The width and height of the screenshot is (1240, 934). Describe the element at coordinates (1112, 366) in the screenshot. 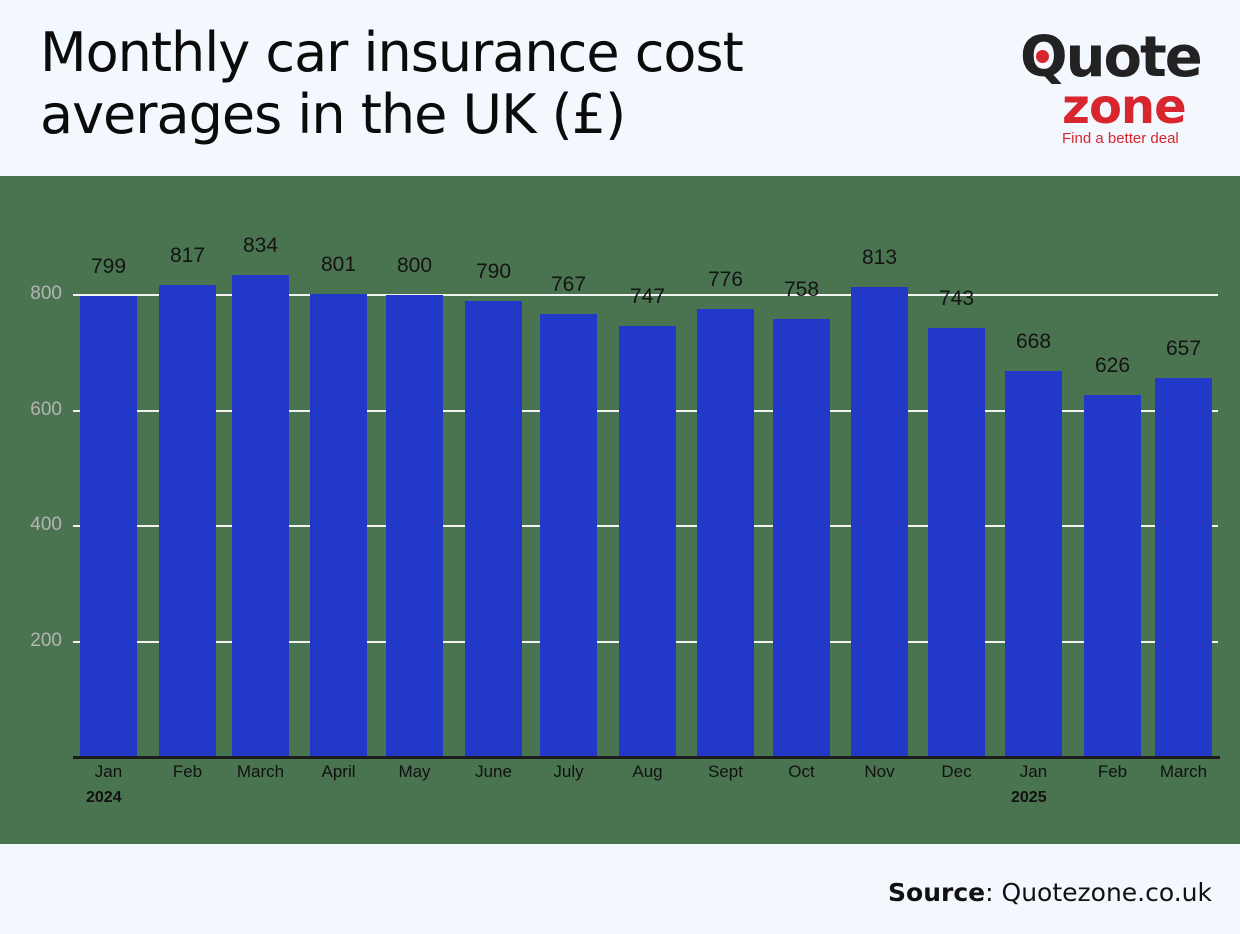

I see `bar-value-label: 626` at that location.